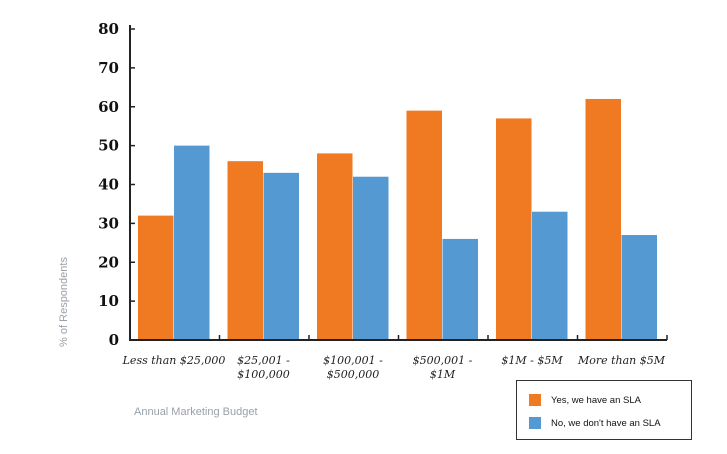  What do you see at coordinates (64, 302) in the screenshot?
I see `y-axis-title: % of Respondents` at bounding box center [64, 302].